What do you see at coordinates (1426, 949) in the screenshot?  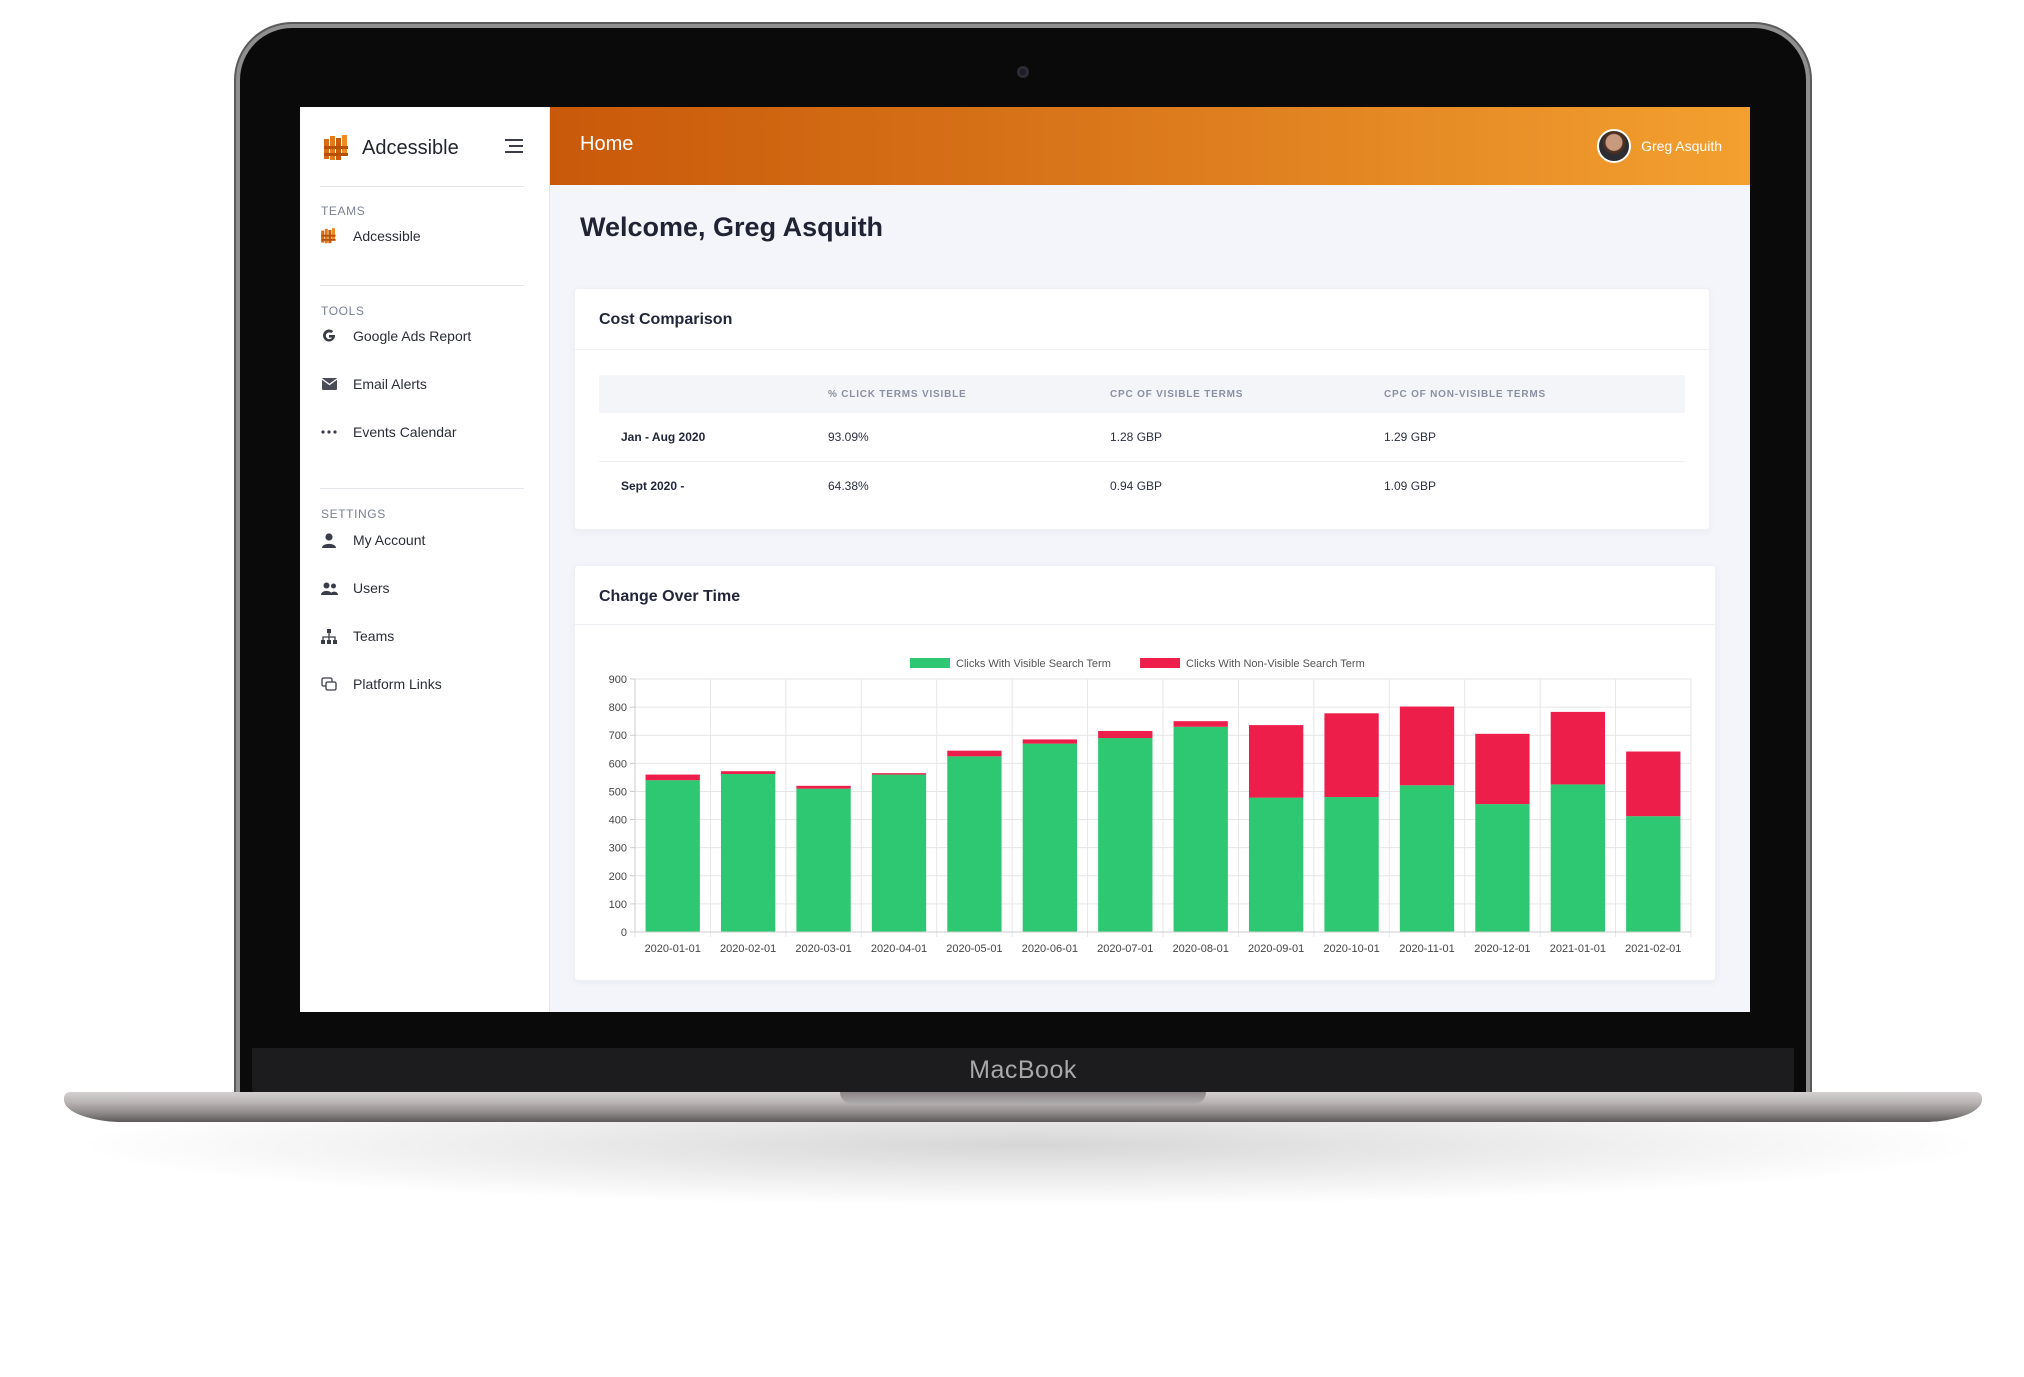 I see `x-tick-label: 2020-11-01` at bounding box center [1426, 949].